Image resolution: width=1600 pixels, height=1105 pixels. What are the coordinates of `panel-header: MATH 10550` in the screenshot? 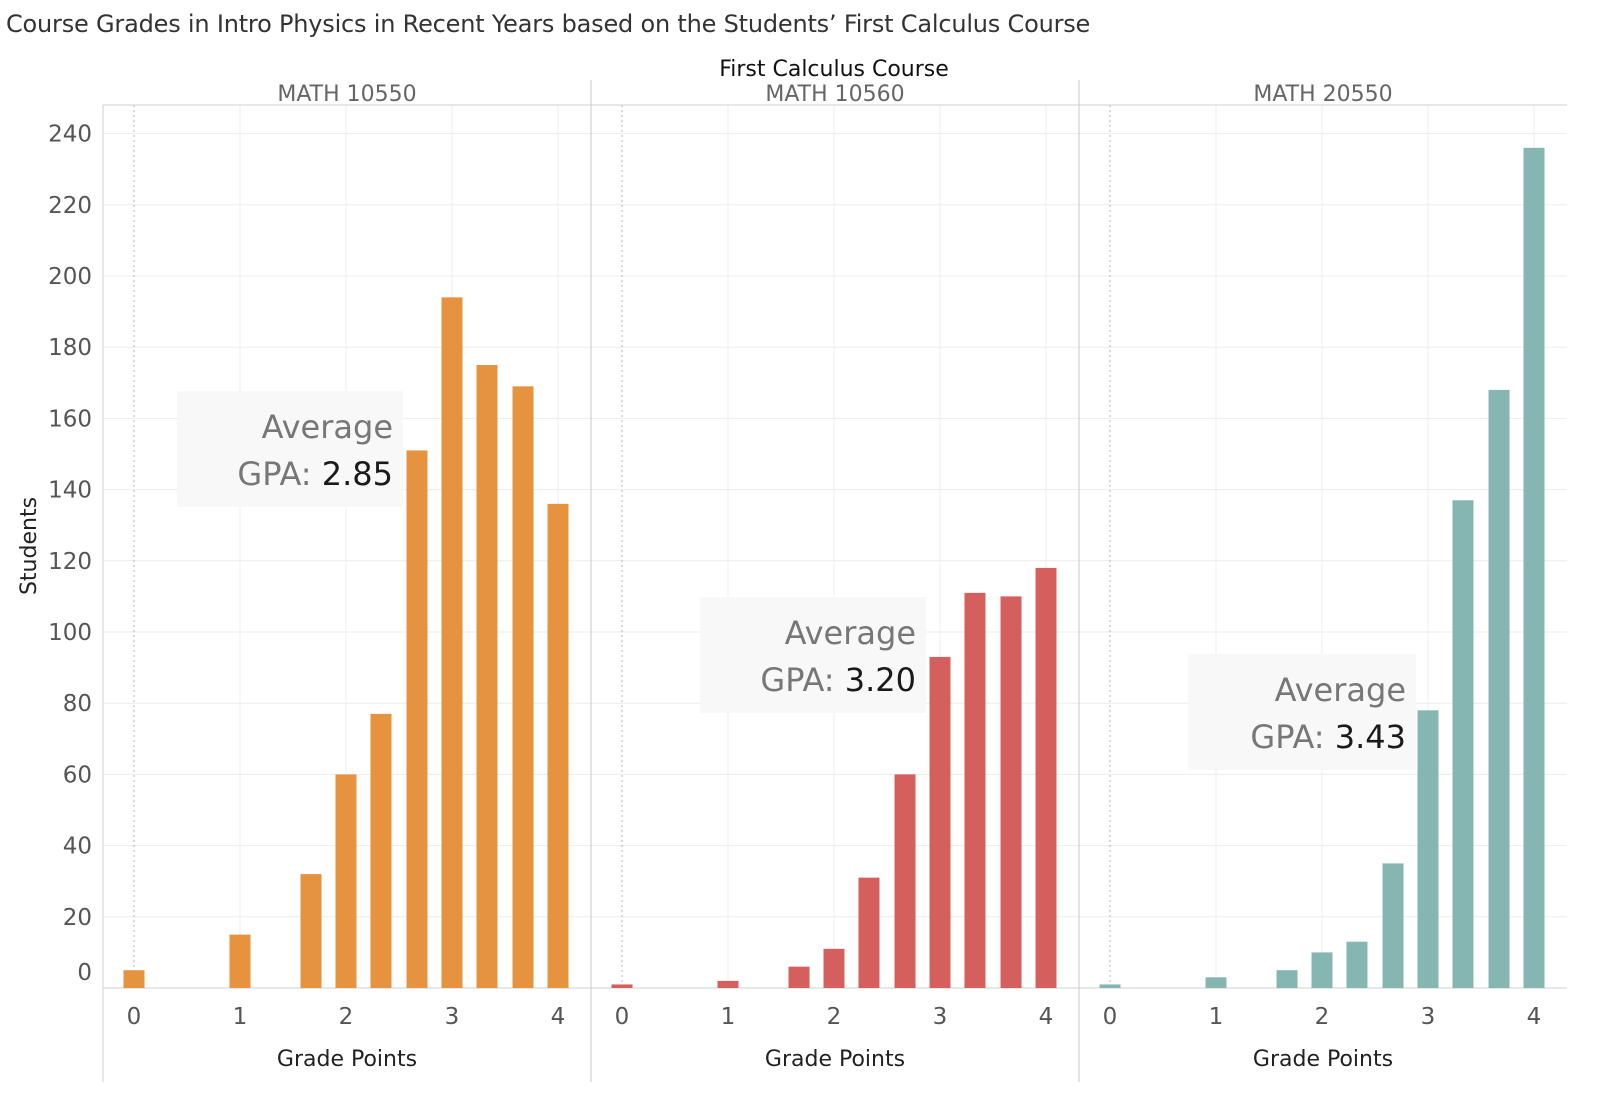 It's located at (346, 94).